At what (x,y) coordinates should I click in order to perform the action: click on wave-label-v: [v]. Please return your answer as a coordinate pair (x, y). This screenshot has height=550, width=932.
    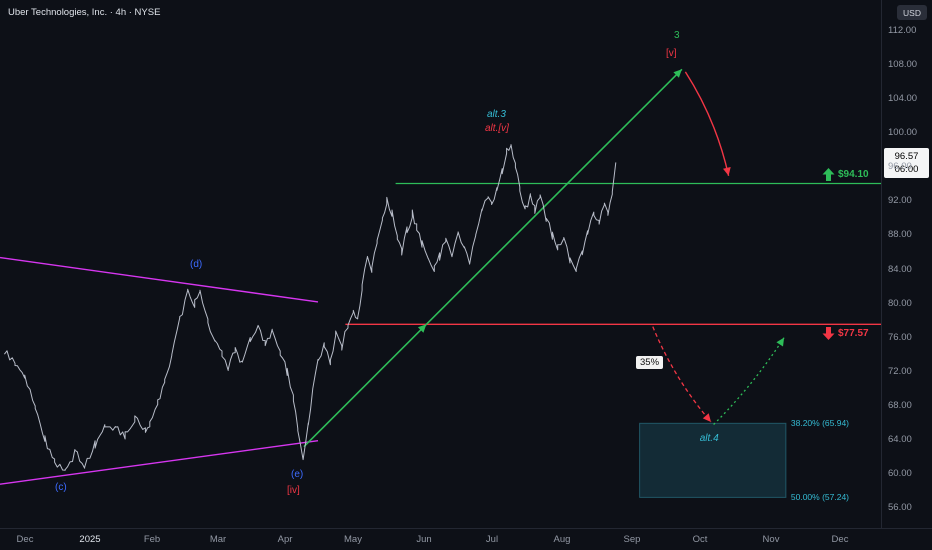
    Looking at the image, I should click on (671, 53).